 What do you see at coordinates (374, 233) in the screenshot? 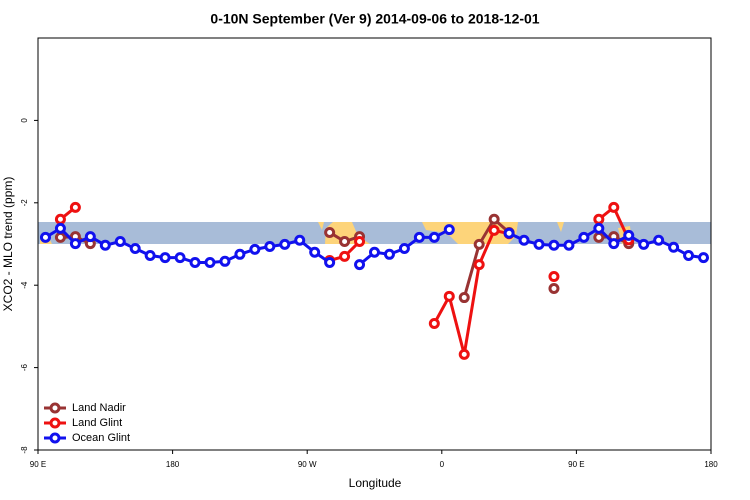
I see `surface-band` at bounding box center [374, 233].